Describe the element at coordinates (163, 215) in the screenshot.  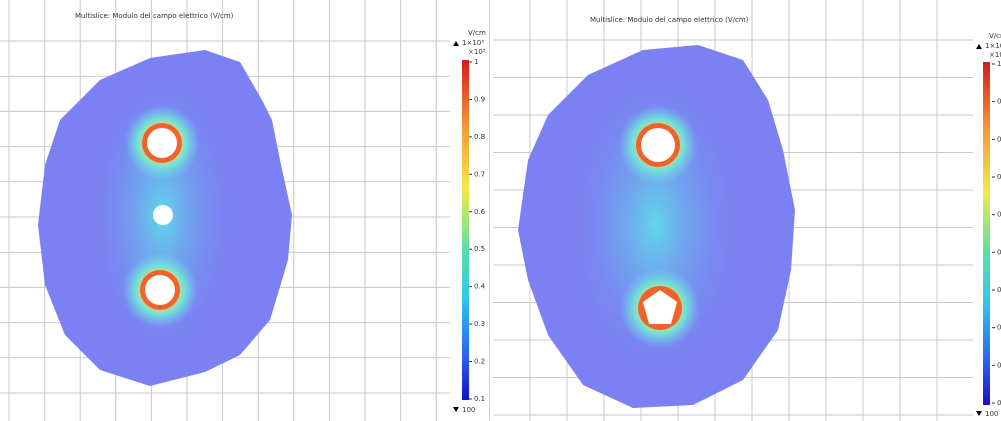
I see `hole` at that location.